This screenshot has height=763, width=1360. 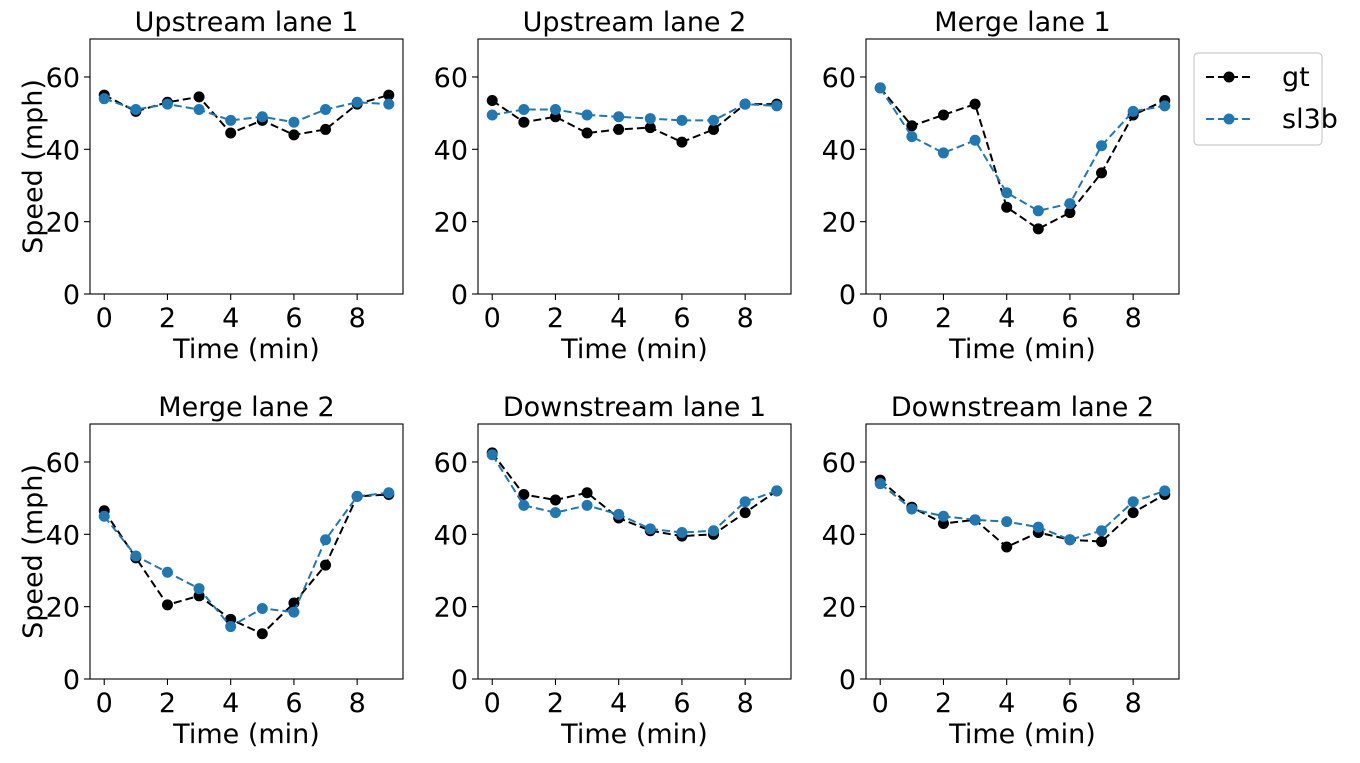 I want to click on panel-upstream-lane-1-ytick-label-40: 40, so click(x=63, y=150).